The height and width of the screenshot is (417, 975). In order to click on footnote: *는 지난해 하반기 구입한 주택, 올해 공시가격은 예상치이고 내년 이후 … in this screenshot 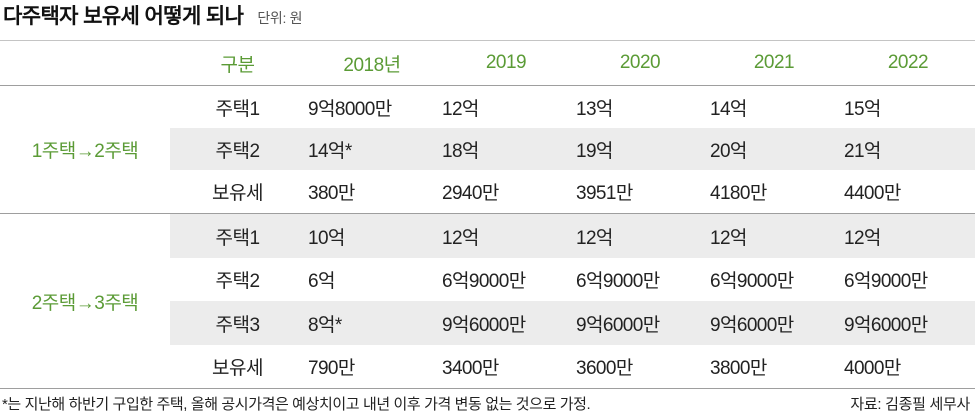, I will do `click(296, 404)`.